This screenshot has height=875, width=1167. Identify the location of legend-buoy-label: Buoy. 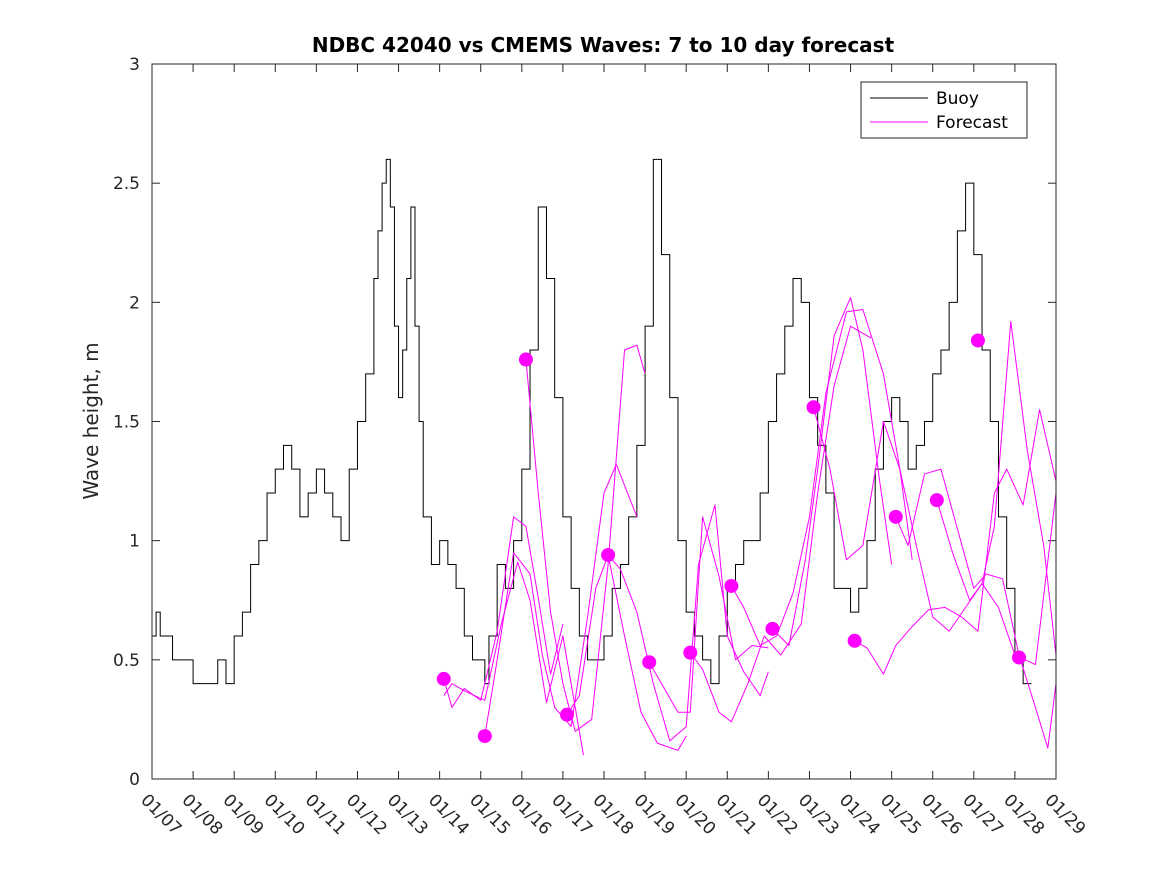
(957, 99).